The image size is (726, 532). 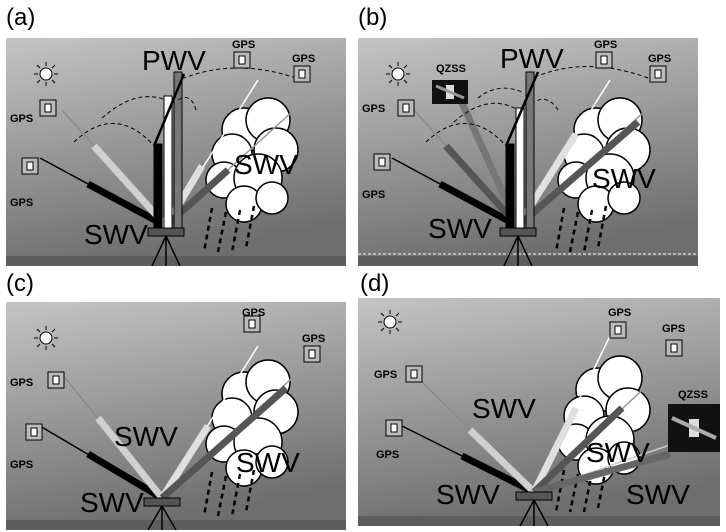 I want to click on panel-a-label: (a), so click(x=21, y=17).